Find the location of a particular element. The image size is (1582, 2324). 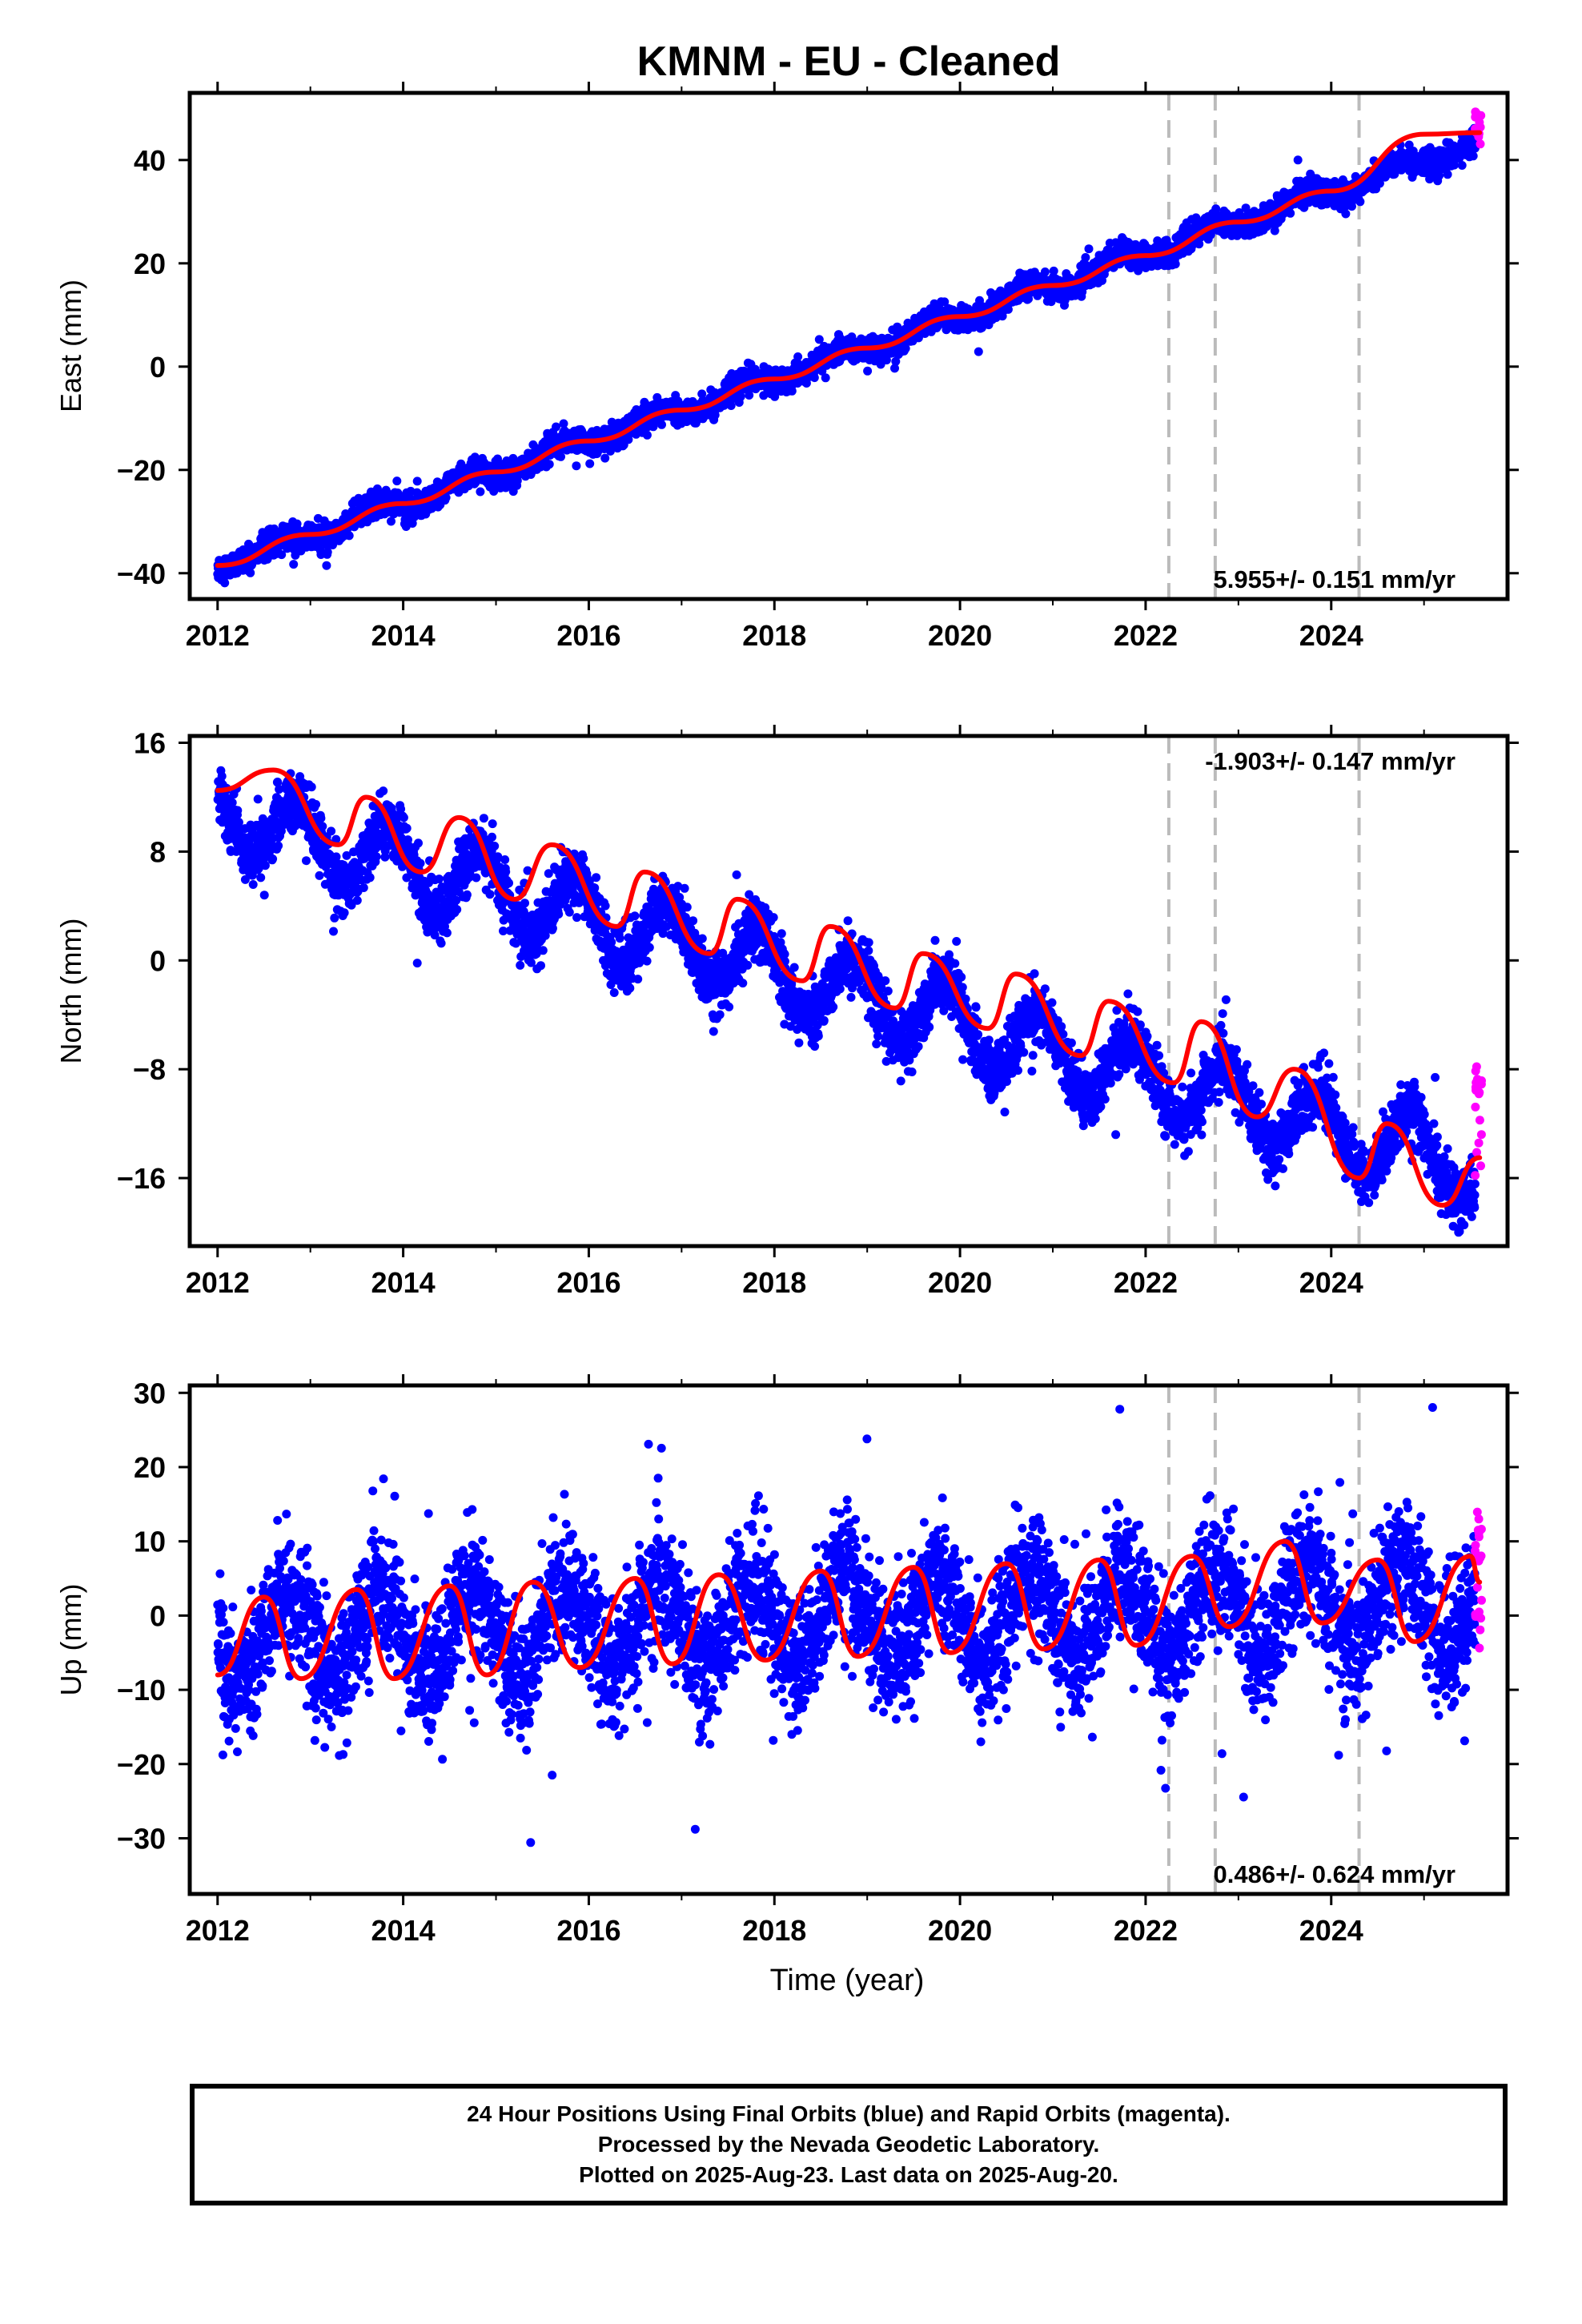

y-tick-label: 0 is located at coordinates (158, 367).